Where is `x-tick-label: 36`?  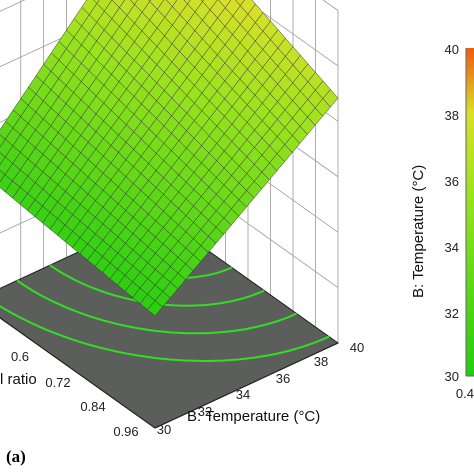
x-tick-label: 36 is located at coordinates (283, 378).